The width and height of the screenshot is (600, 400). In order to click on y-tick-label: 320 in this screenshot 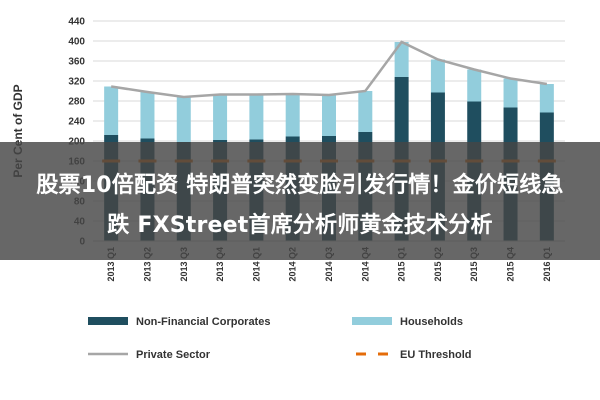, I will do `click(76, 82)`.